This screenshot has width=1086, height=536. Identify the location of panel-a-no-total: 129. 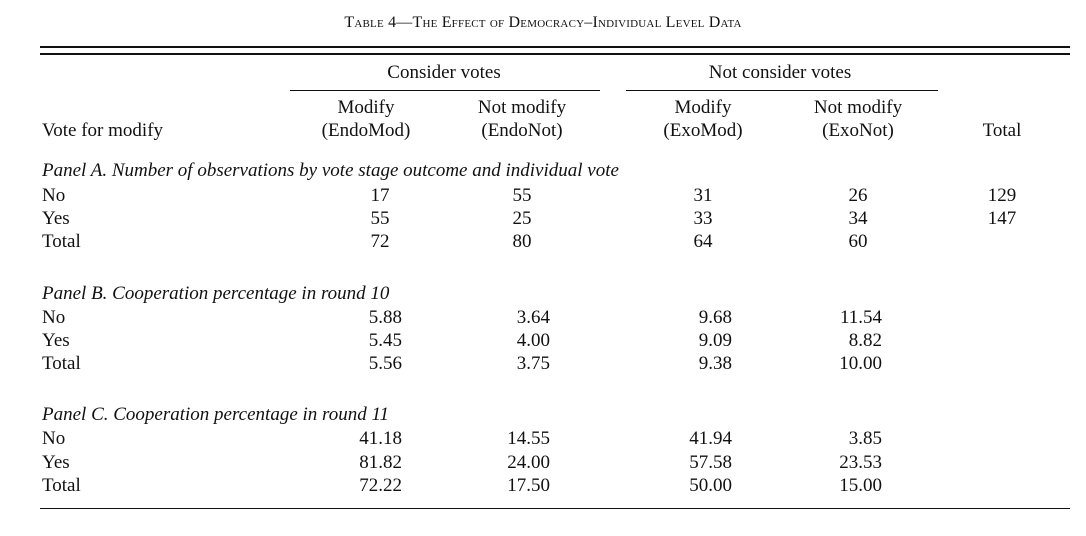
(1002, 195).